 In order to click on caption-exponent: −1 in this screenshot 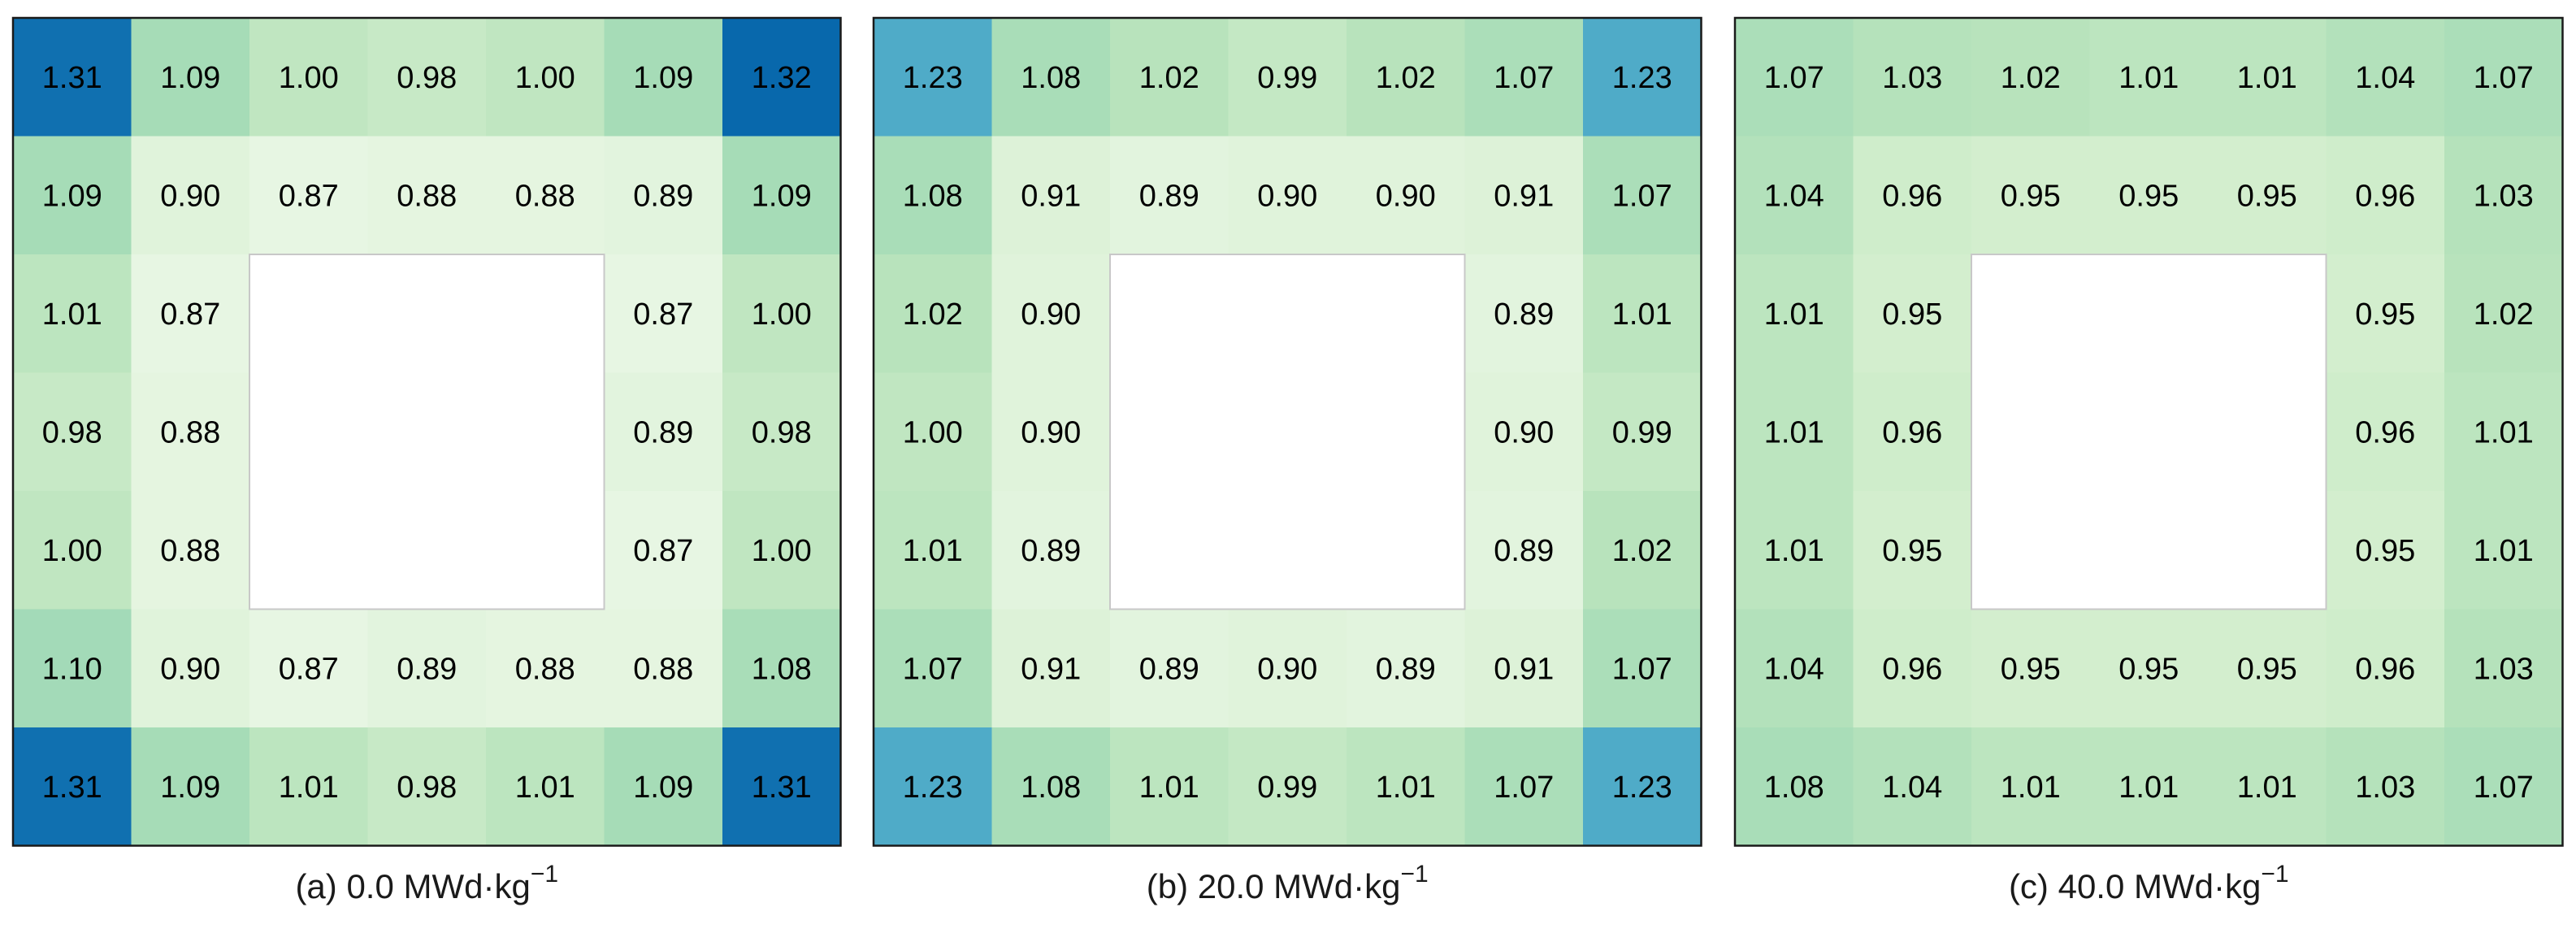, I will do `click(2274, 874)`.